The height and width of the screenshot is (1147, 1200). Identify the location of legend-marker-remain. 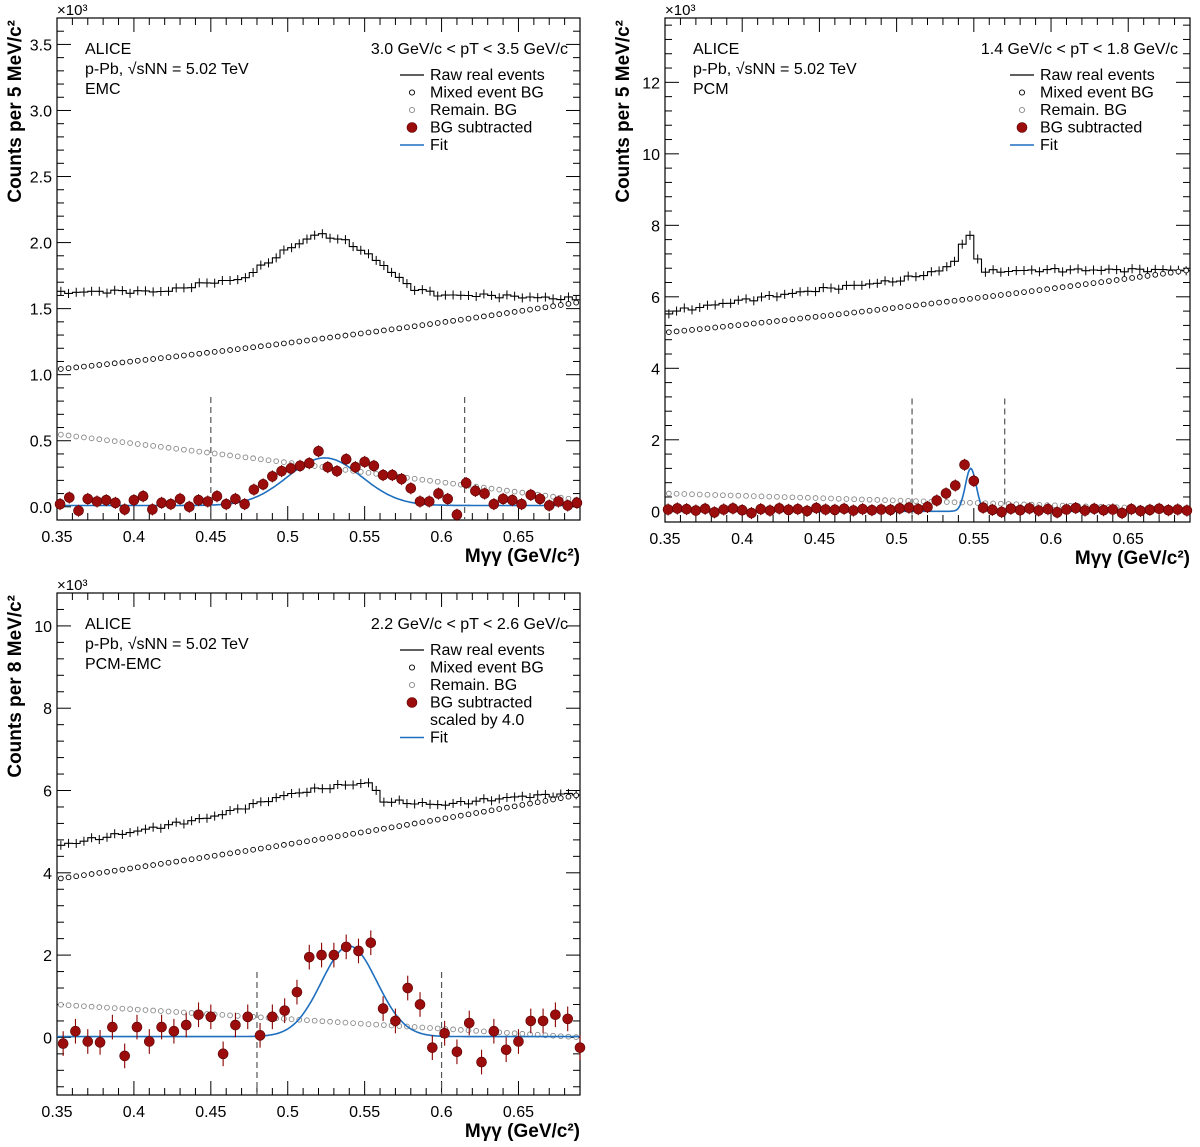
(412, 110).